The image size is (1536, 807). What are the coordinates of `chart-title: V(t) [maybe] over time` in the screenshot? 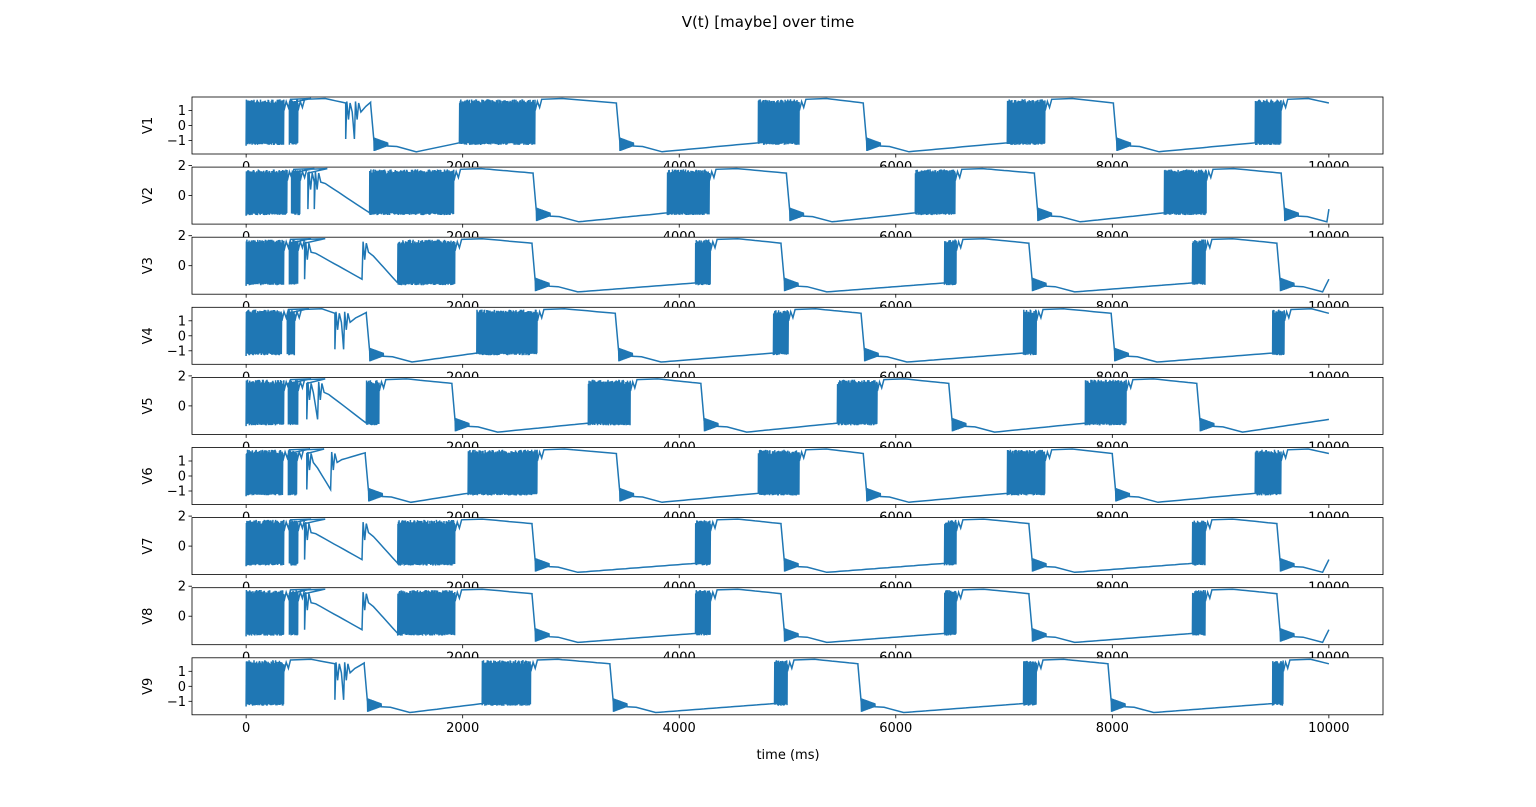 It's located at (768, 22).